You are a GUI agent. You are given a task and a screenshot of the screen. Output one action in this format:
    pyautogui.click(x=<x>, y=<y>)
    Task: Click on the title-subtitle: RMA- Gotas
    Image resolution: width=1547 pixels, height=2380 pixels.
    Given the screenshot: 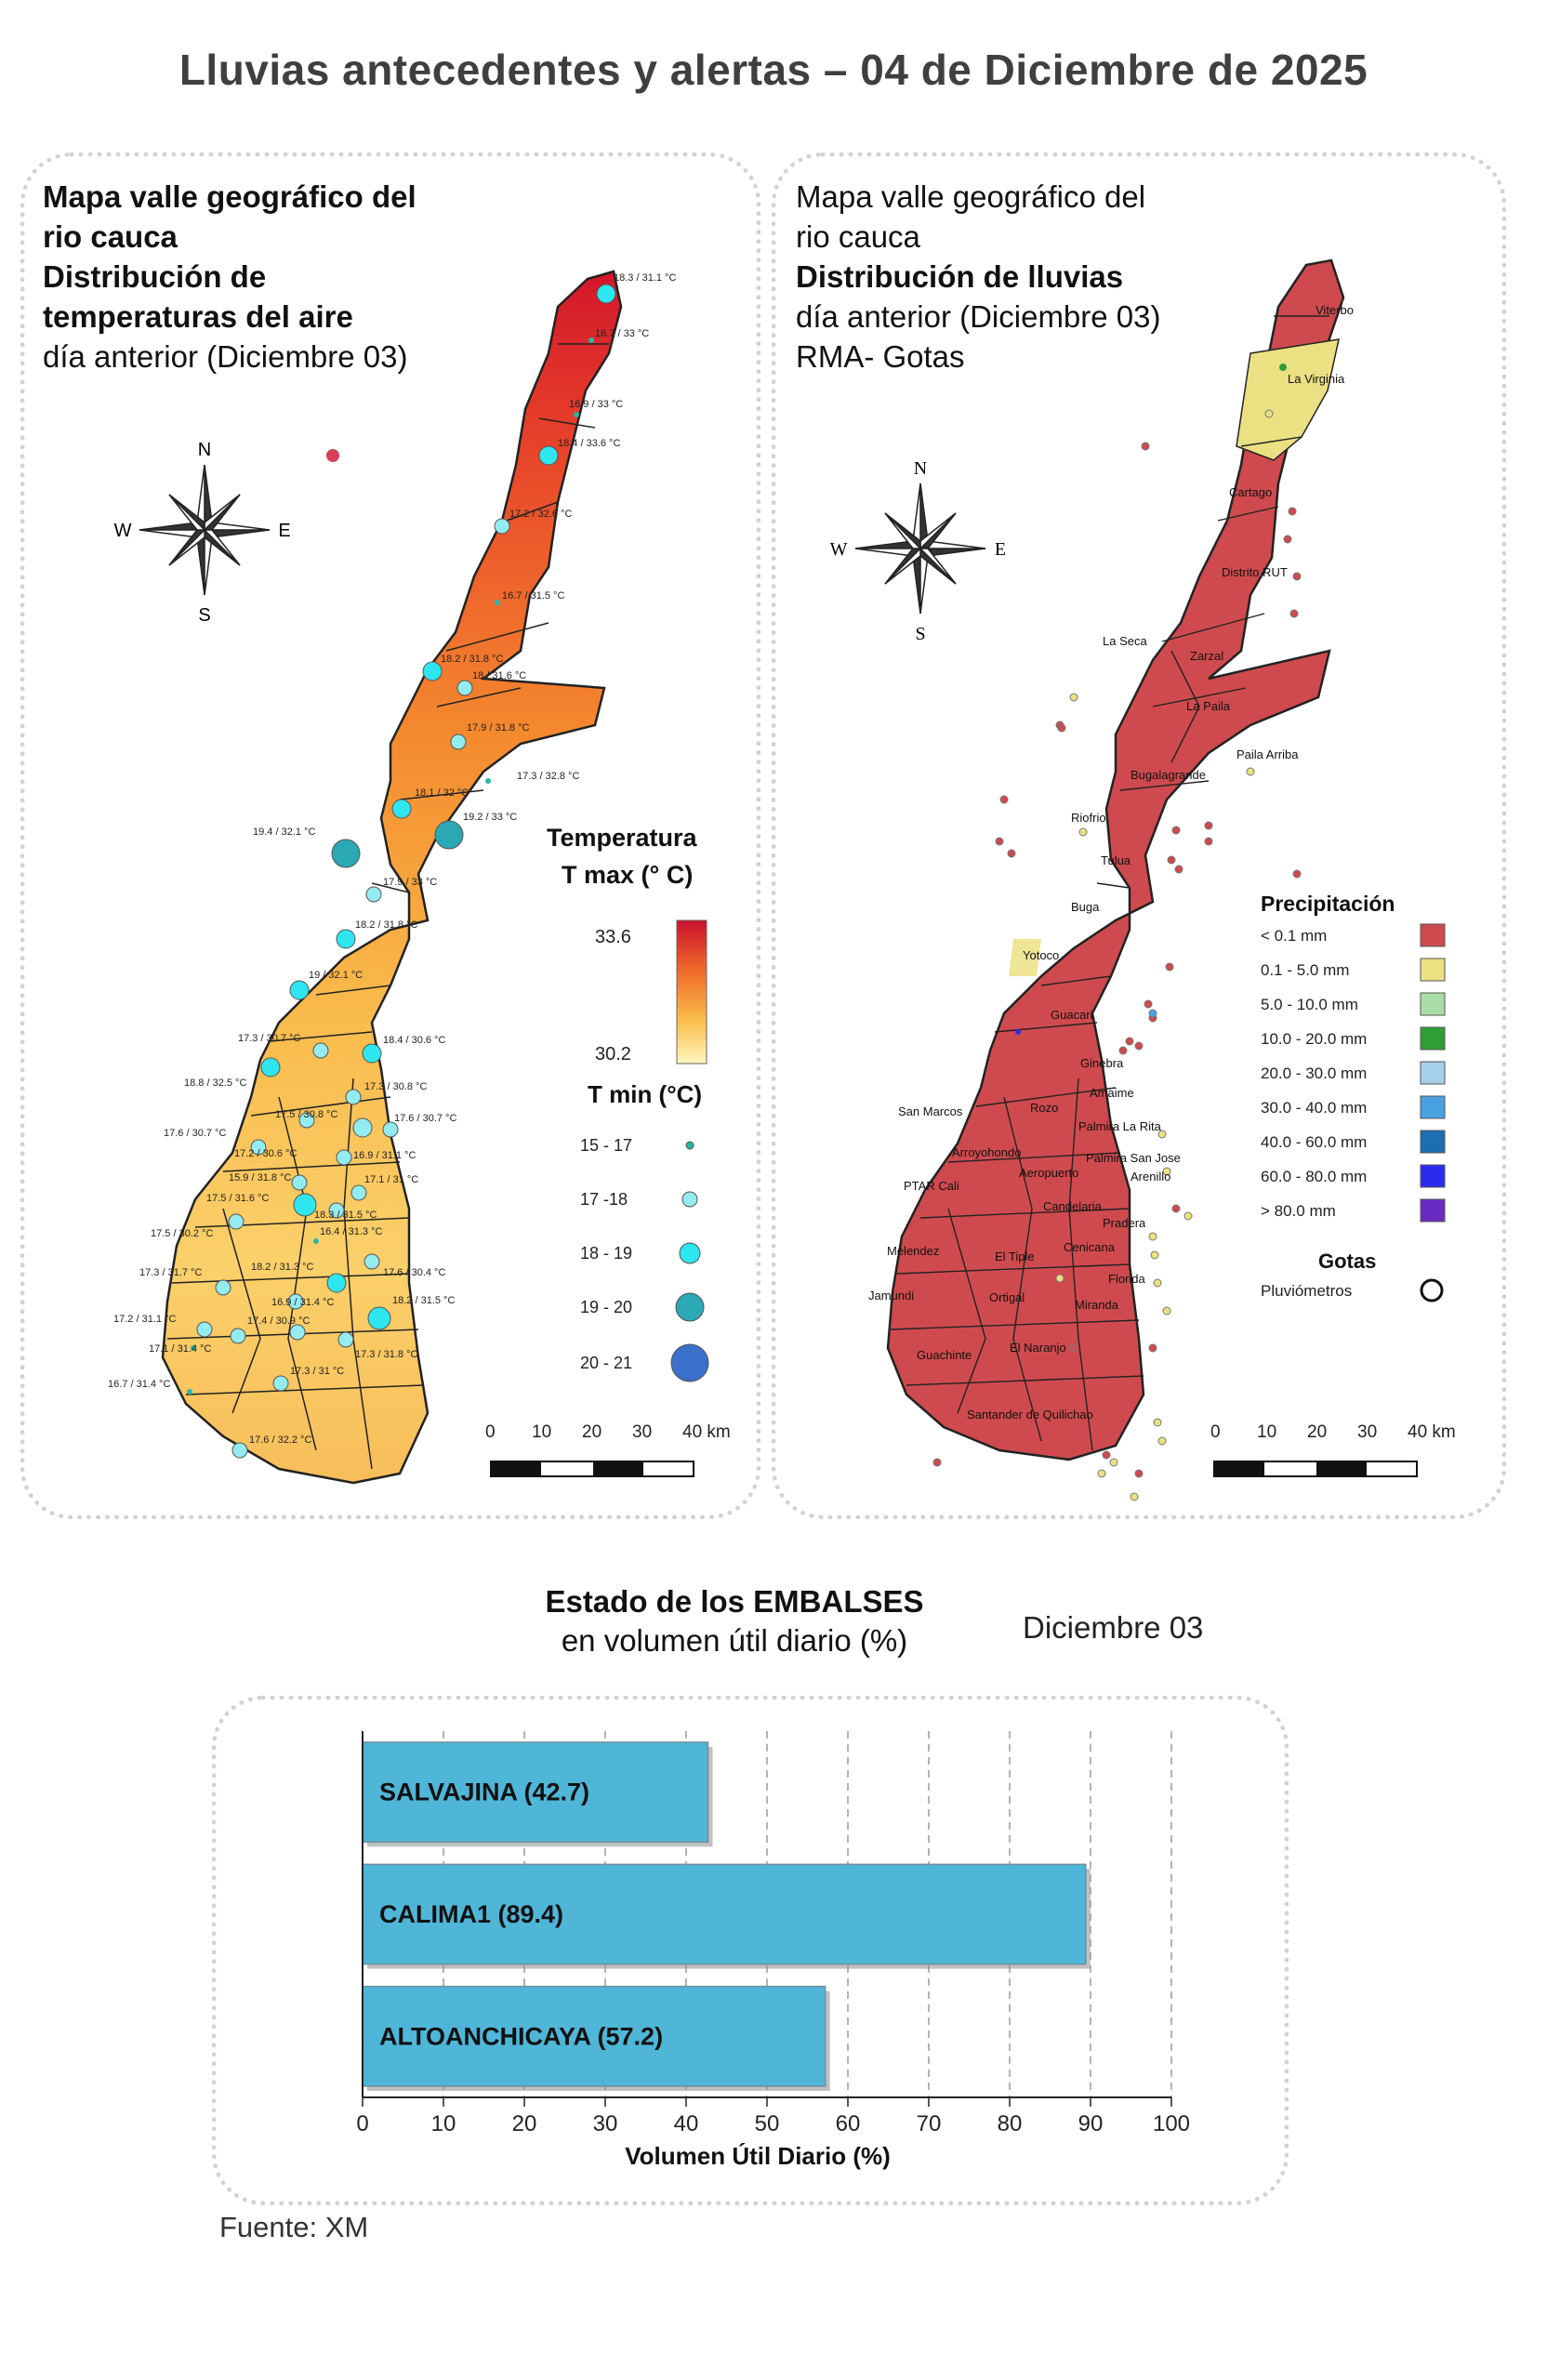 What is the action you would take?
    pyautogui.click(x=880, y=356)
    